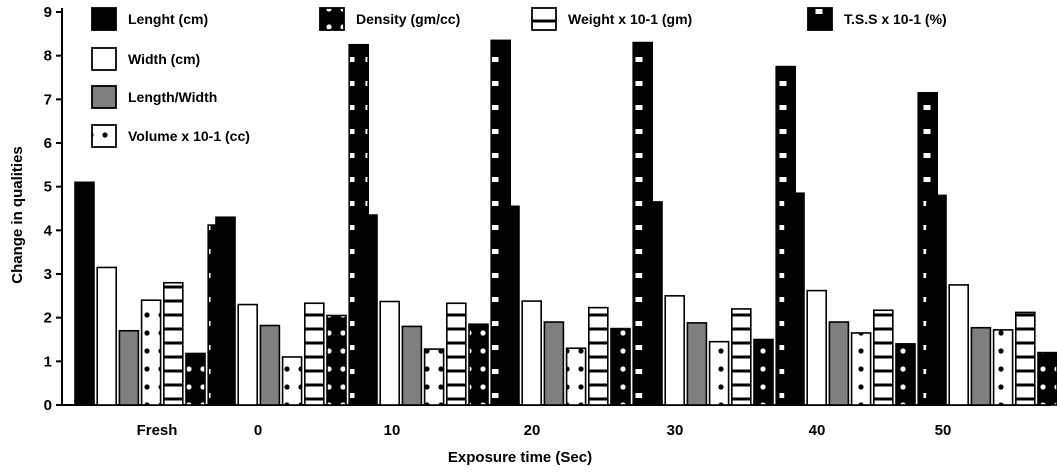 The width and height of the screenshot is (1057, 472). Describe the element at coordinates (520, 457) in the screenshot. I see `x-axis-title: Exposure time (Sec)` at that location.